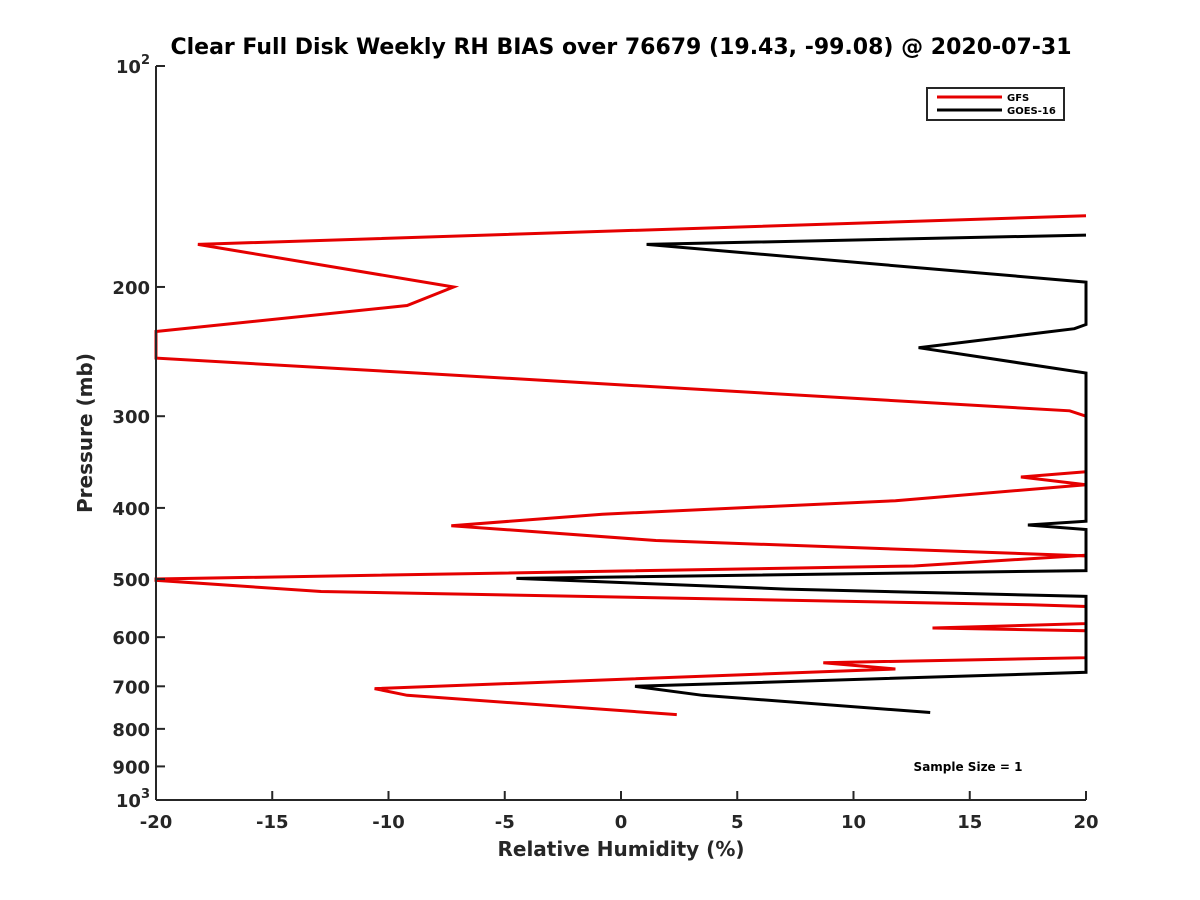  What do you see at coordinates (737, 822) in the screenshot?
I see `x-tick-label: 5` at bounding box center [737, 822].